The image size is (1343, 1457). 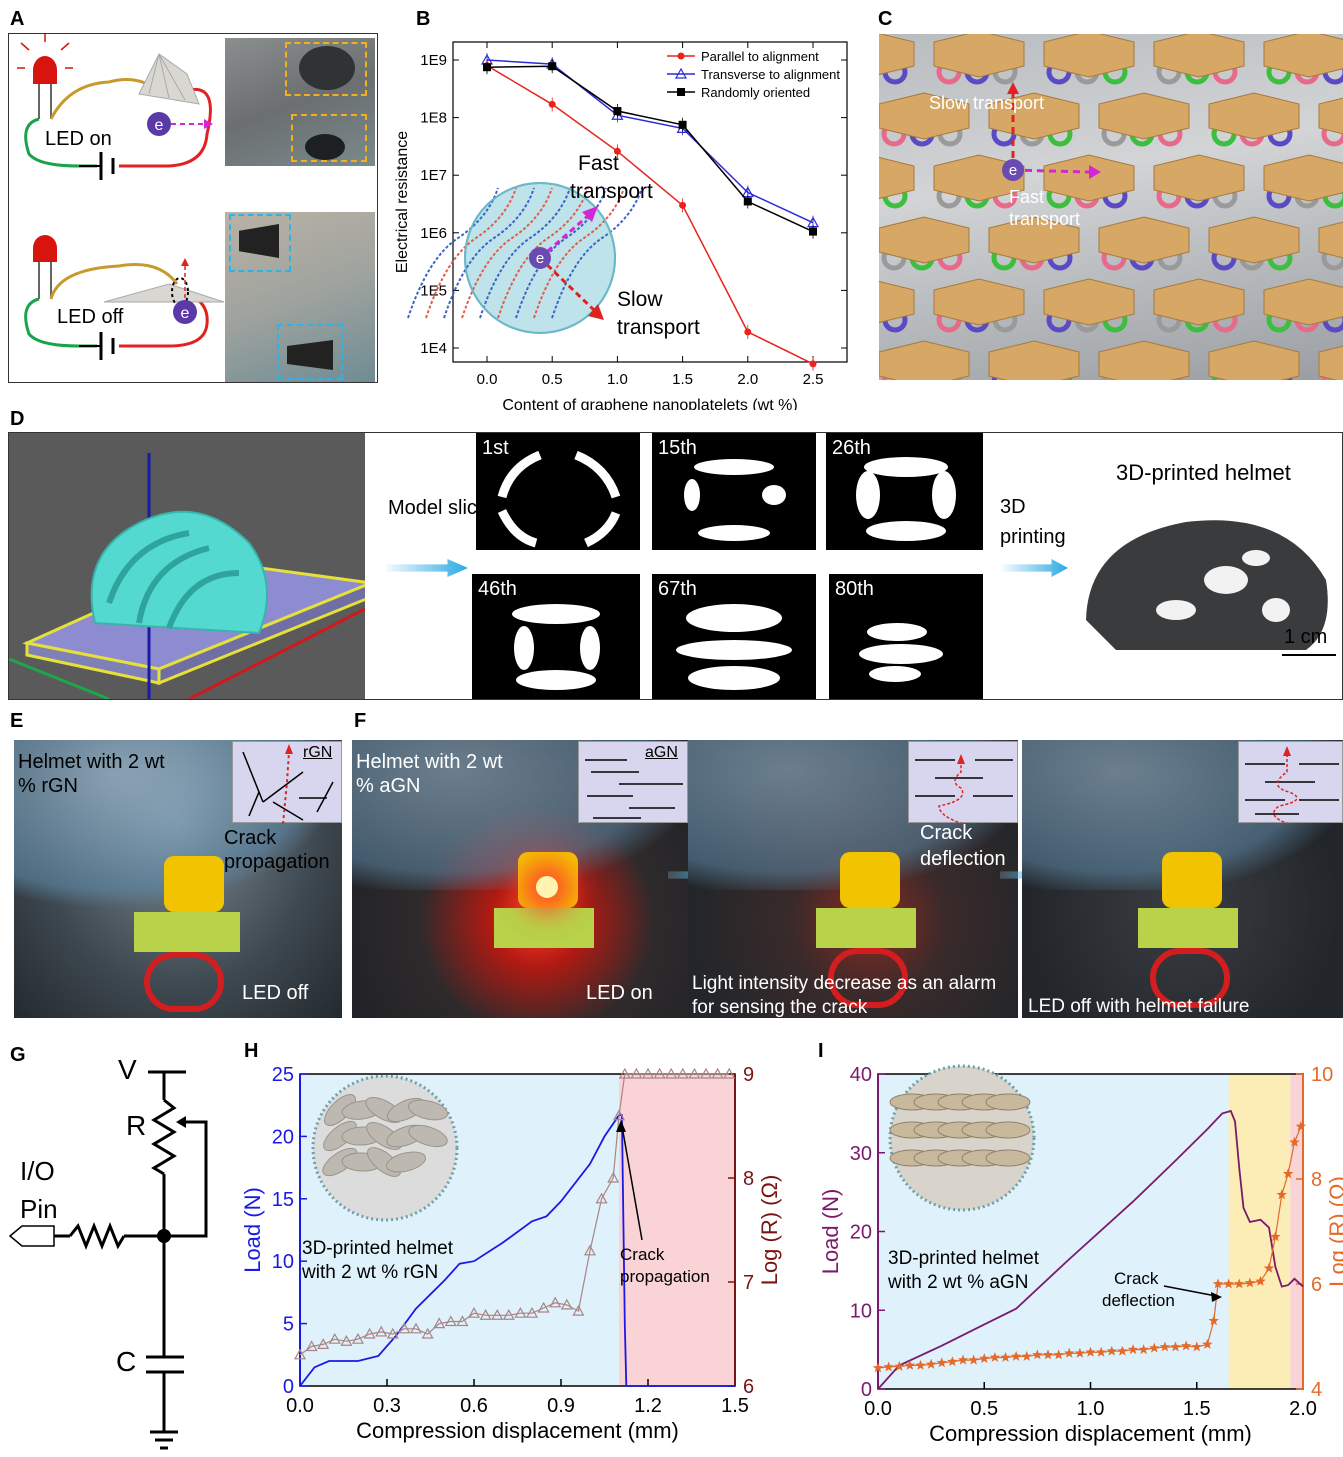 I want to click on legend-marker, so click(x=681, y=92).